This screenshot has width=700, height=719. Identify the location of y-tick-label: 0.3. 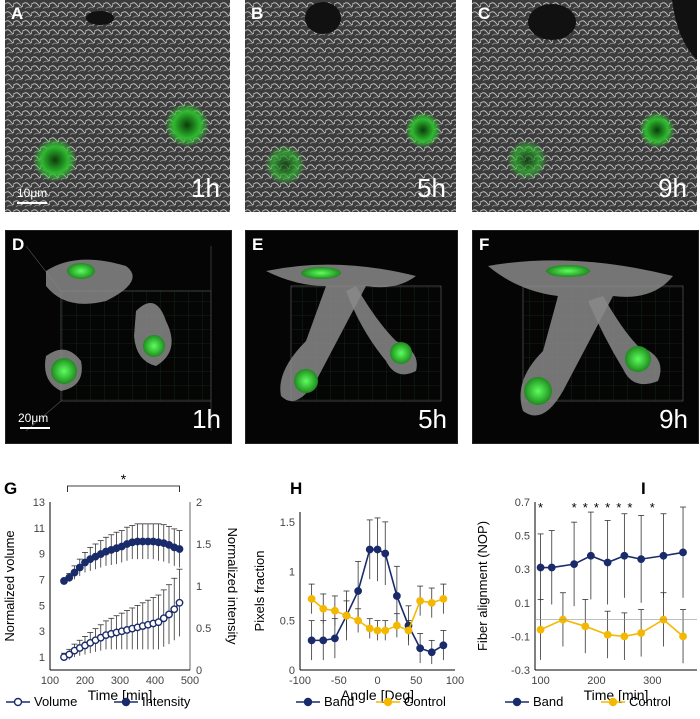
(522, 570).